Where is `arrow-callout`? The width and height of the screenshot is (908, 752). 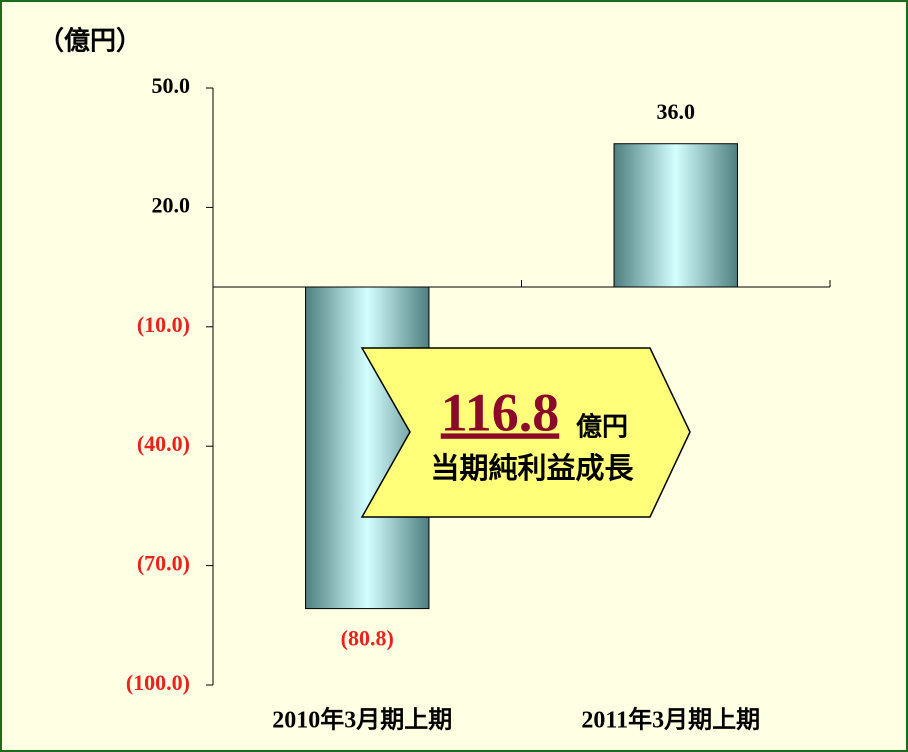
arrow-callout is located at coordinates (525, 432).